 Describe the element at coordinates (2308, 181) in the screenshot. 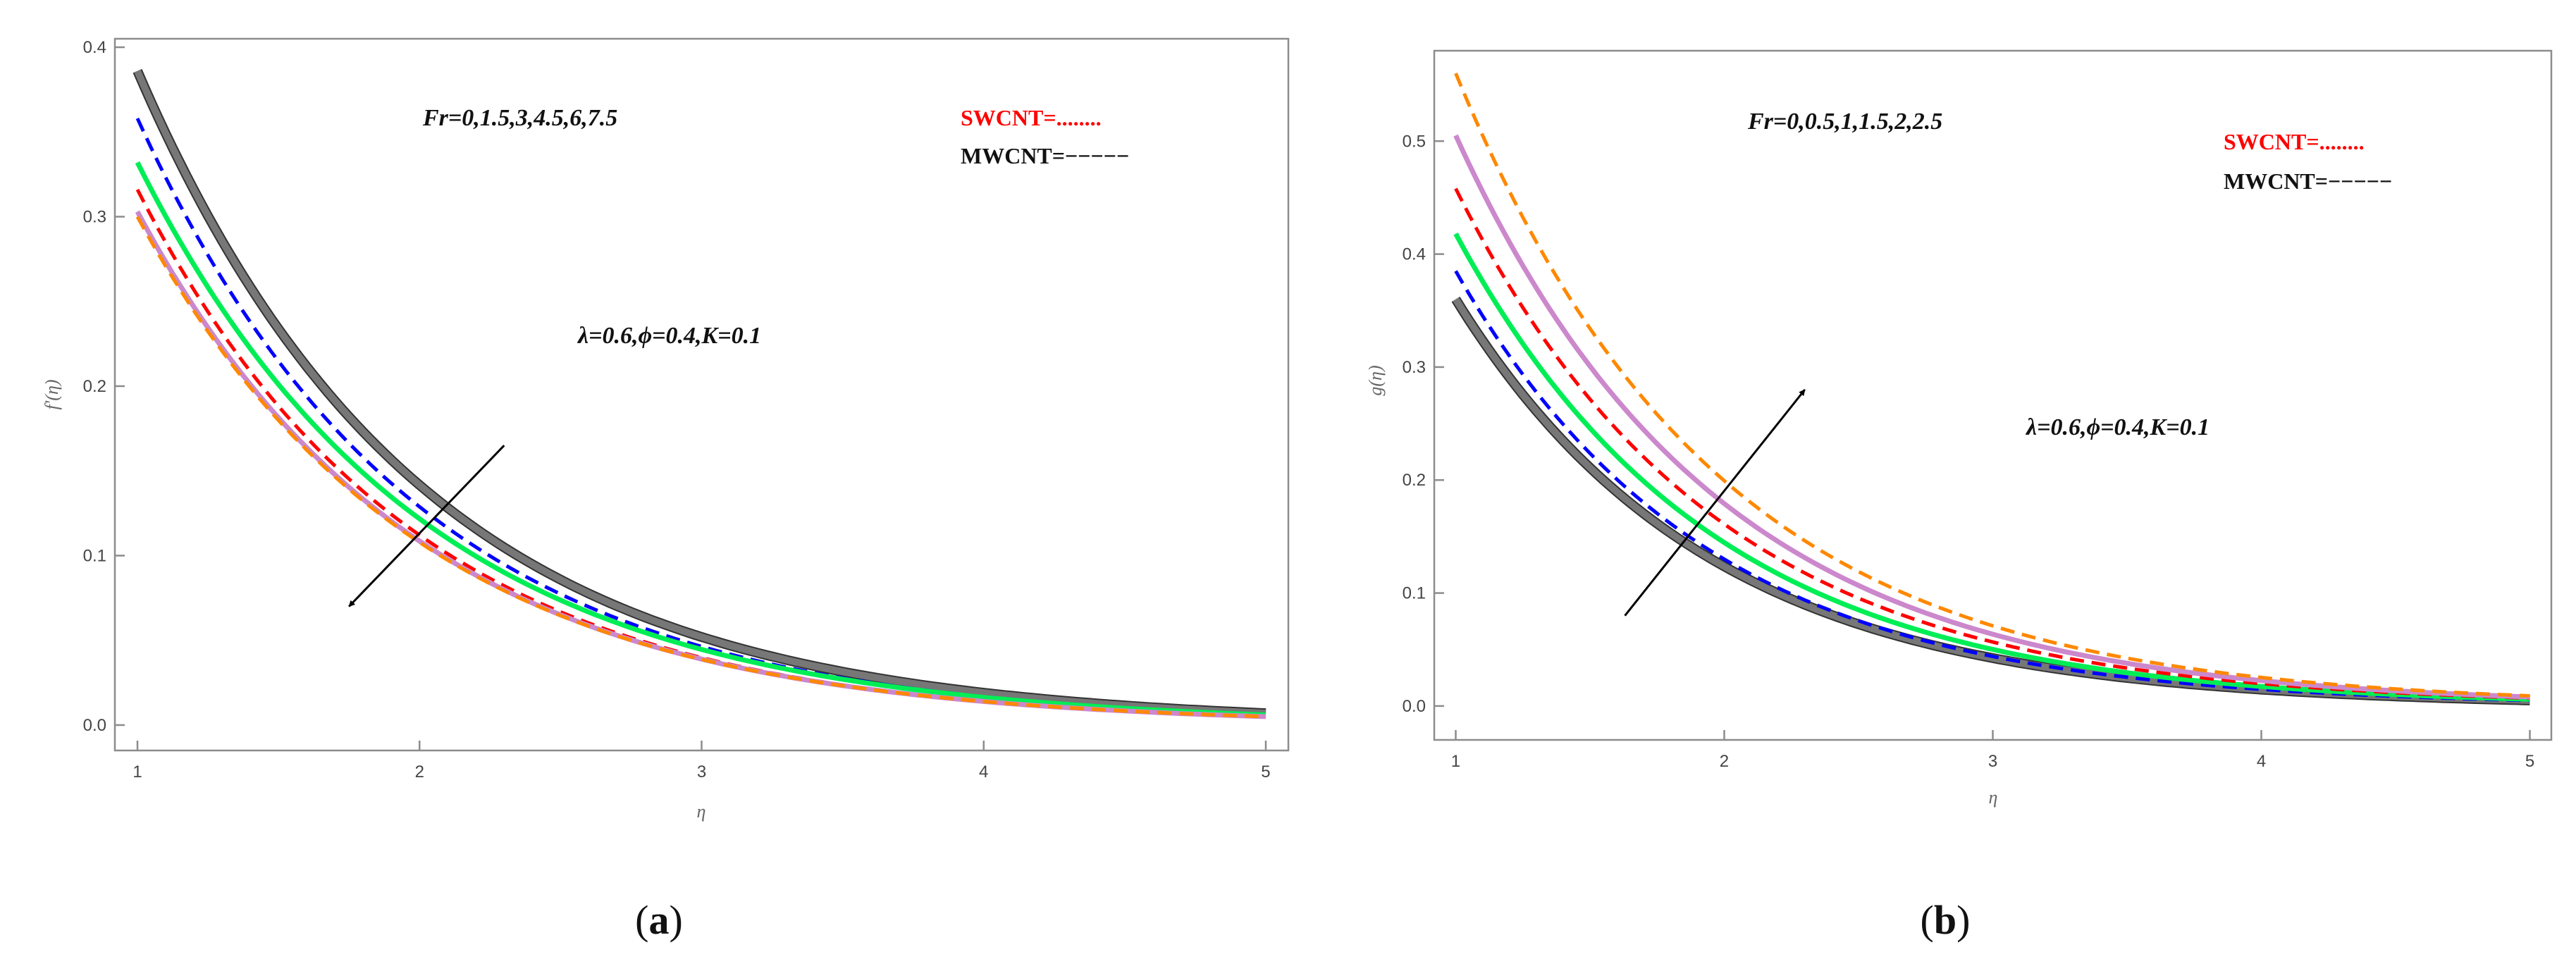

I see `legend-mwcnt-b: MWCNT=−−−−−` at that location.